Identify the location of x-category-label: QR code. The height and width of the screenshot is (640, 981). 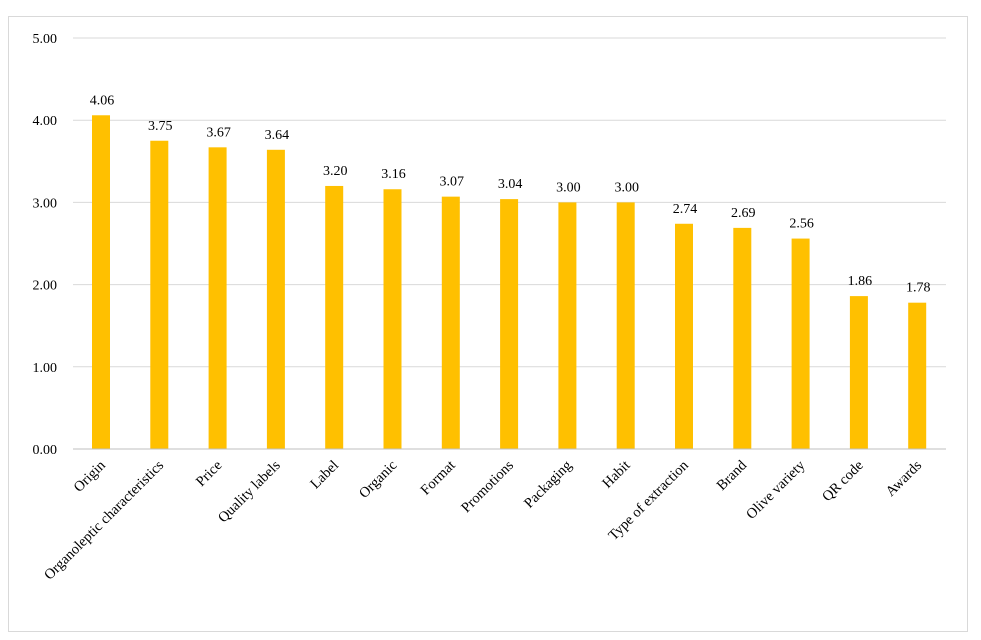
(842, 481).